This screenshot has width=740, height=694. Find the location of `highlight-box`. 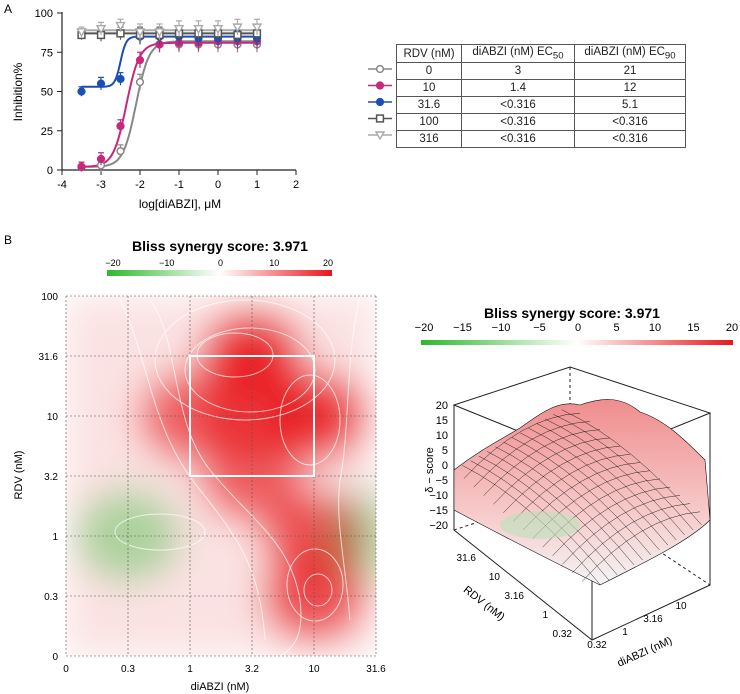

highlight-box is located at coordinates (252, 416).